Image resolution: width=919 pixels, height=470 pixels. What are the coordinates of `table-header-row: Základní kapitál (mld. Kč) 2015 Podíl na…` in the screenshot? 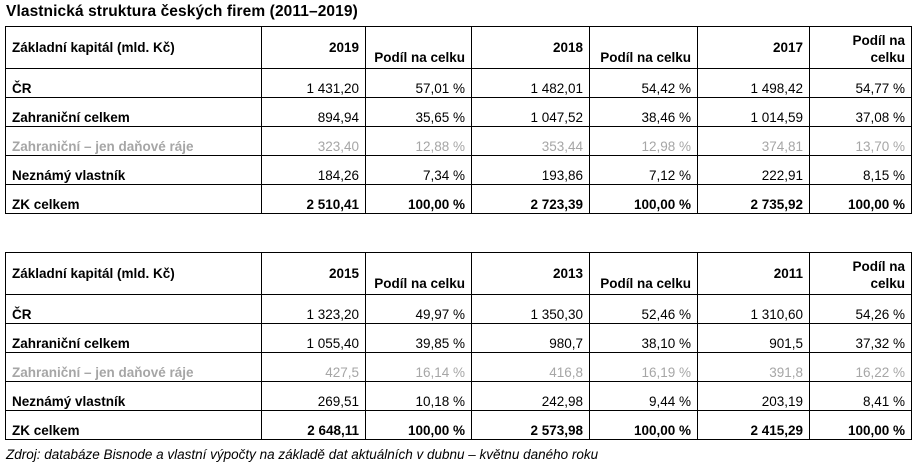 It's located at (458, 273).